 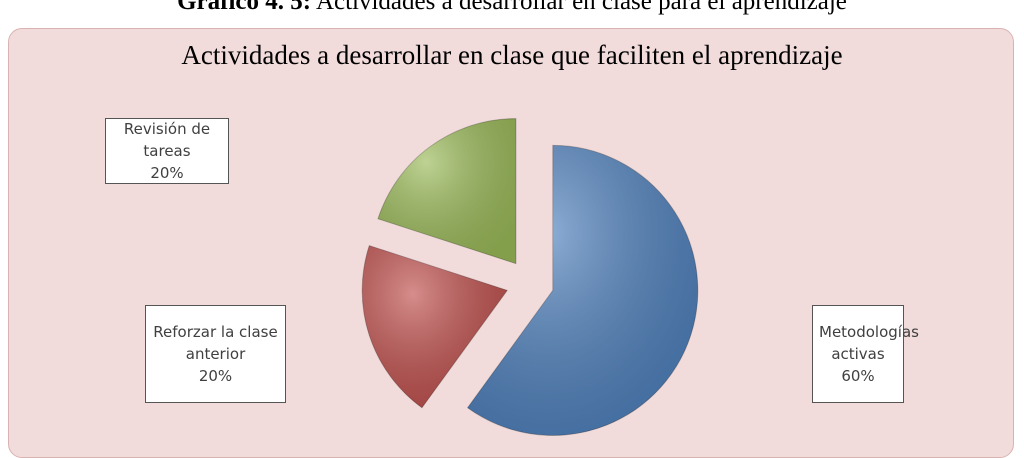 What do you see at coordinates (869, 343) in the screenshot?
I see `label-category: Metodologías activas` at bounding box center [869, 343].